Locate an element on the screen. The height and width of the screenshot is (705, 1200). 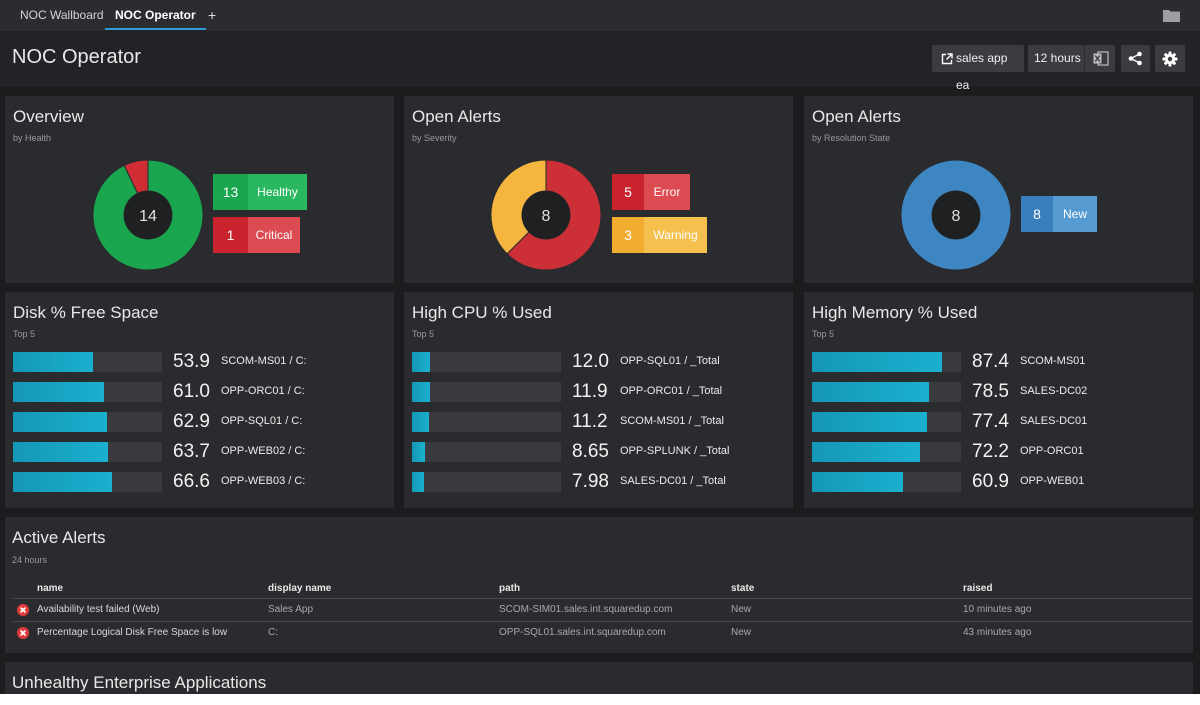
bar-label: OPP-WEB02 / C: is located at coordinates (263, 451).